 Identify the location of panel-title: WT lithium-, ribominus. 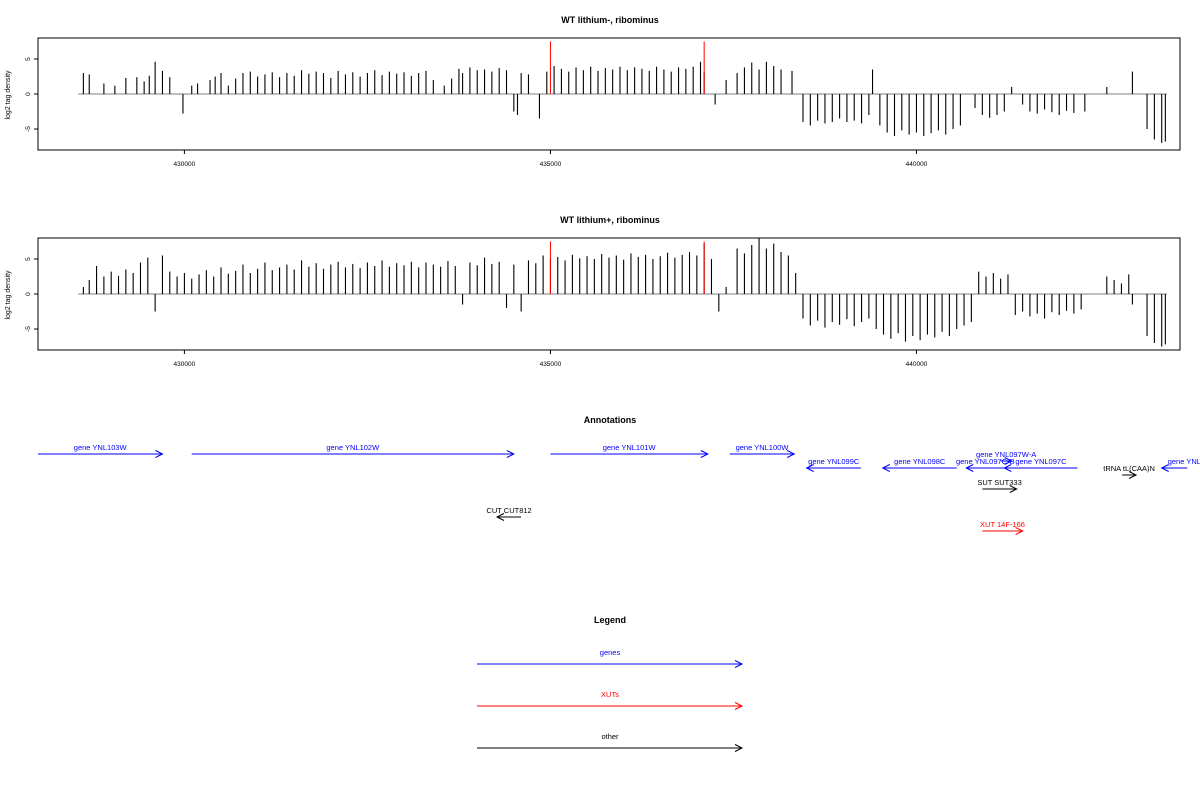
(610, 20).